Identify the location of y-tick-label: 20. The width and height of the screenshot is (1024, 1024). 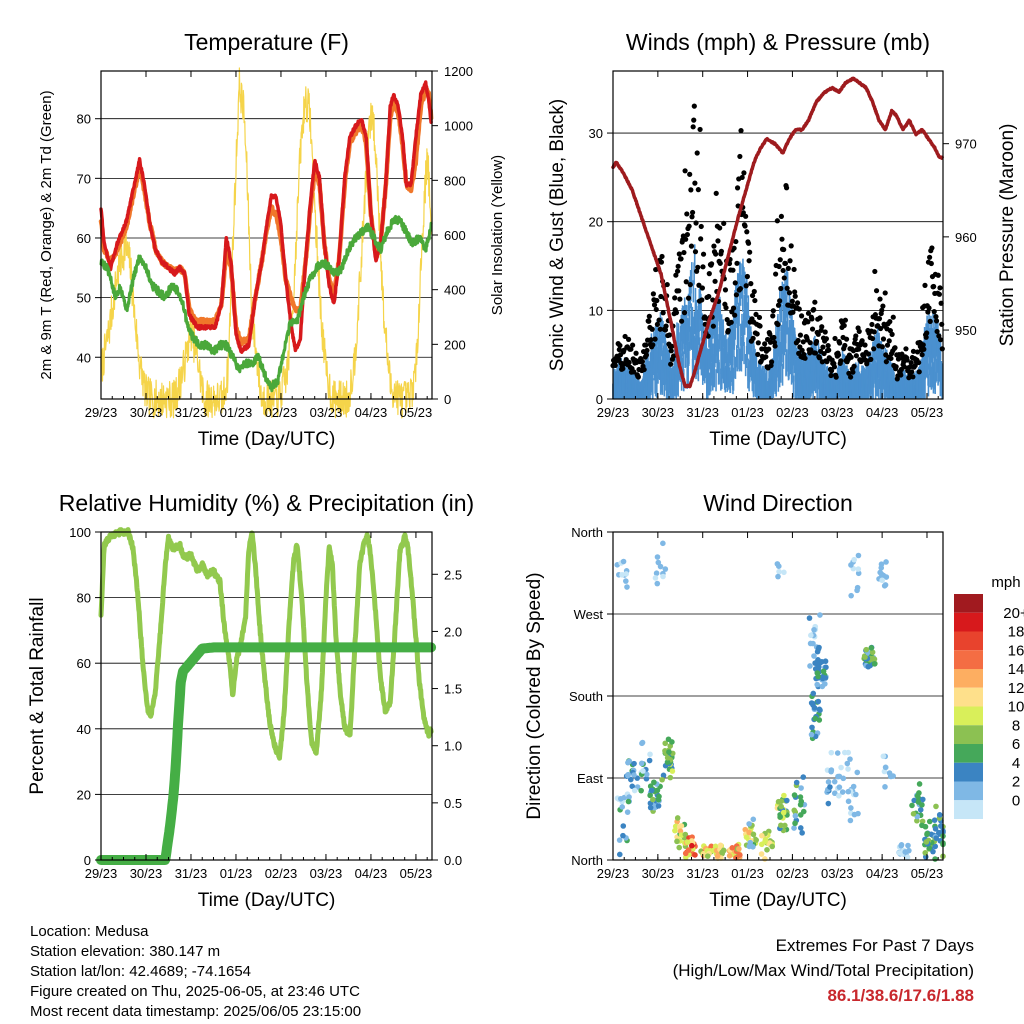
(84, 794).